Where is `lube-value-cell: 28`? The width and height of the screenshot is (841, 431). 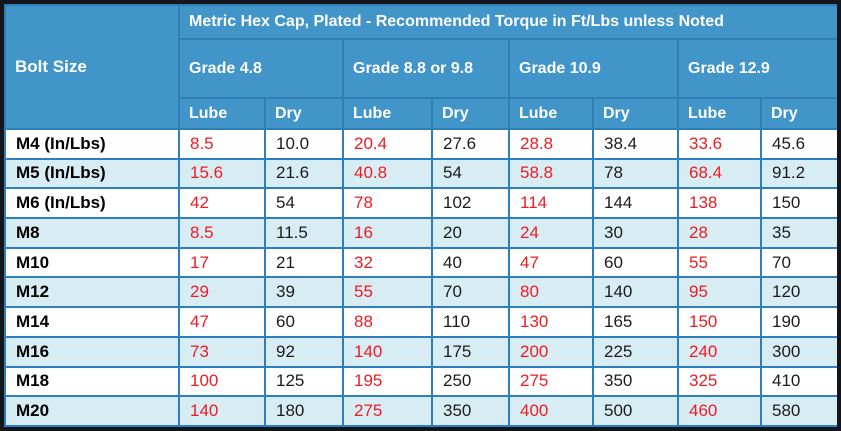 lube-value-cell: 28 is located at coordinates (719, 233).